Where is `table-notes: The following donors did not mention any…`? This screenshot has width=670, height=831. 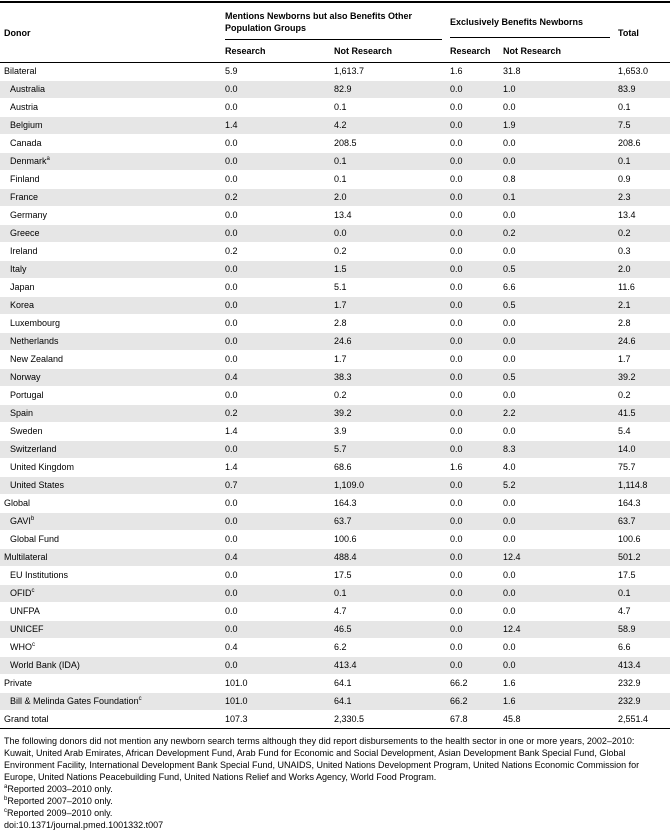
table-notes: The following donors did not mention any… is located at coordinates (335, 780).